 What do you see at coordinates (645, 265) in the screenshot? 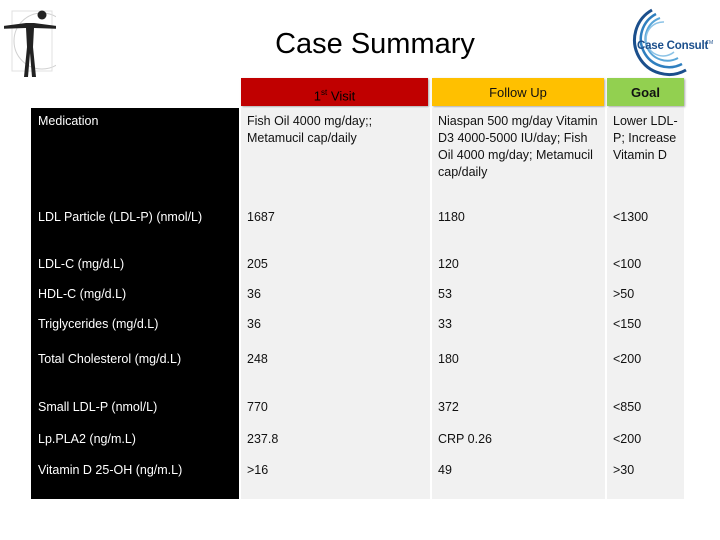
I see `cell-goal: <100` at bounding box center [645, 265].